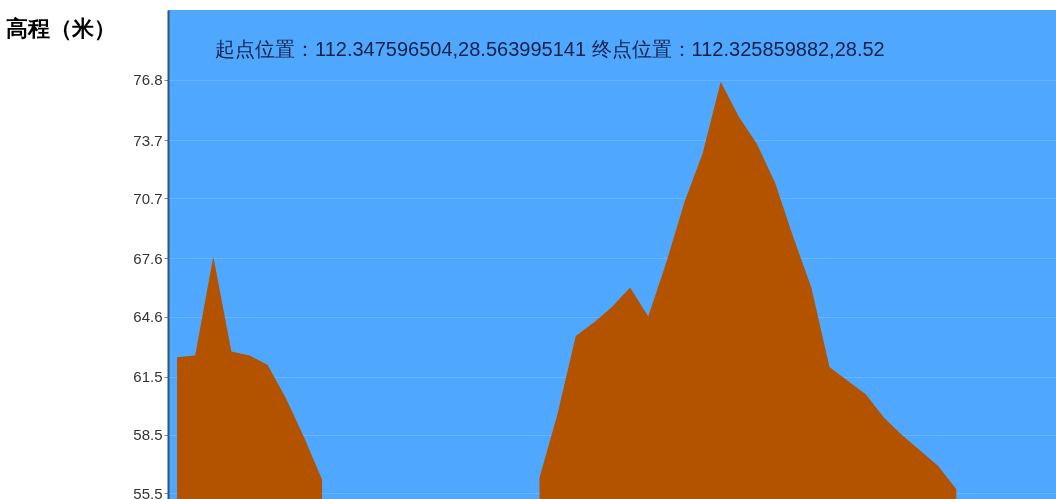 The height and width of the screenshot is (499, 1056). What do you see at coordinates (148, 435) in the screenshot?
I see `y-tick-label: 58.5` at bounding box center [148, 435].